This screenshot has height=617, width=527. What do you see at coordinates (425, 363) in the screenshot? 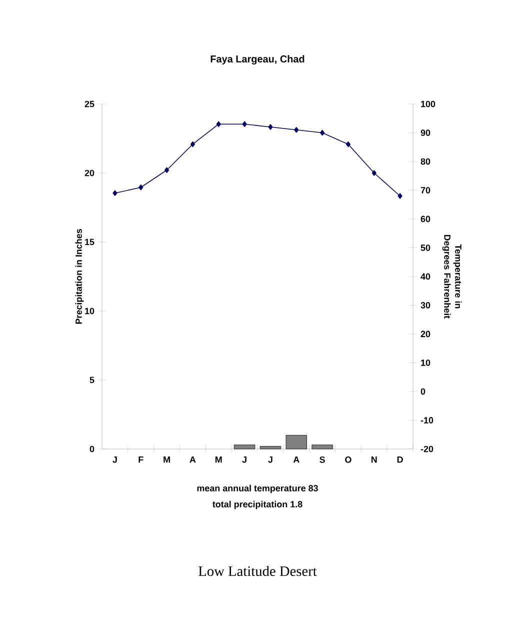
I see `y2-tick-label: 10` at bounding box center [425, 363].